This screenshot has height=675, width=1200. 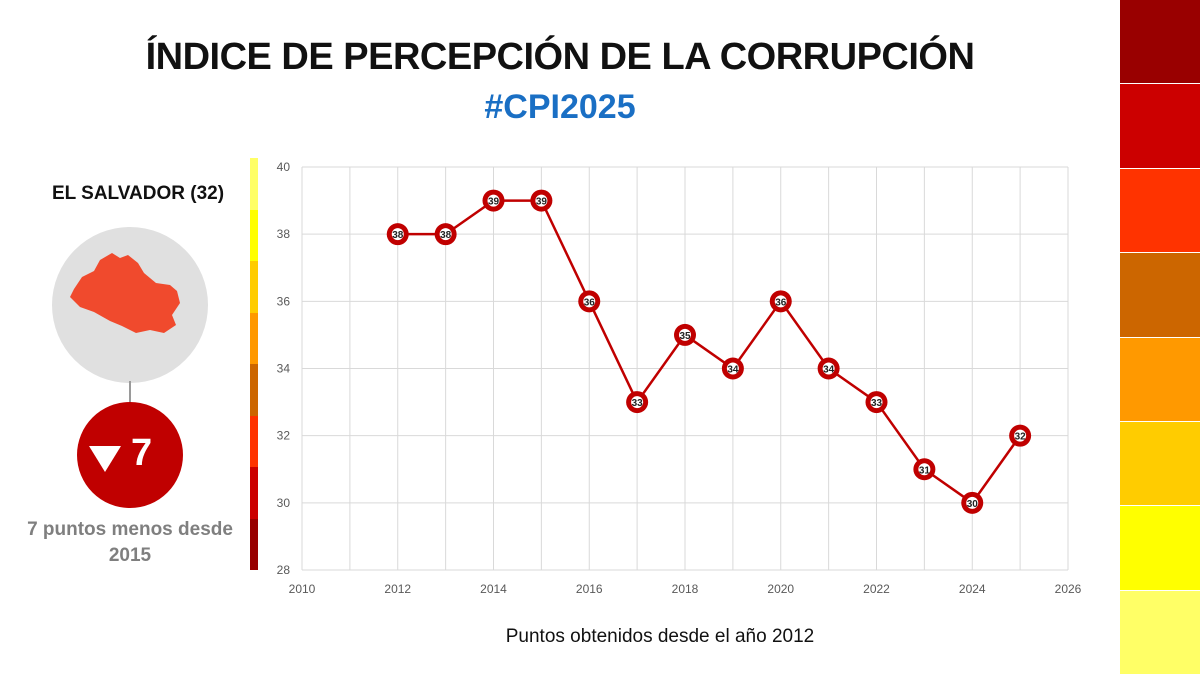 I want to click on x-tick-label: 2016, so click(x=589, y=589).